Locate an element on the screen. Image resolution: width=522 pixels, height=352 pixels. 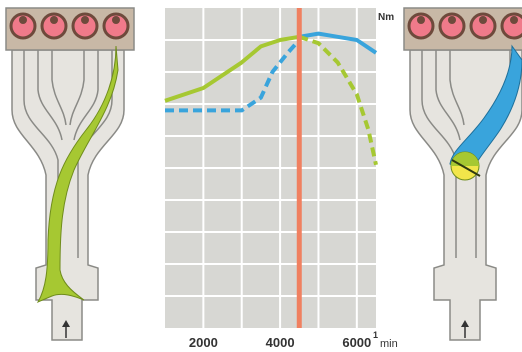
x-tick-labels: 2000 4000 6000 is located at coordinates (280, 342).